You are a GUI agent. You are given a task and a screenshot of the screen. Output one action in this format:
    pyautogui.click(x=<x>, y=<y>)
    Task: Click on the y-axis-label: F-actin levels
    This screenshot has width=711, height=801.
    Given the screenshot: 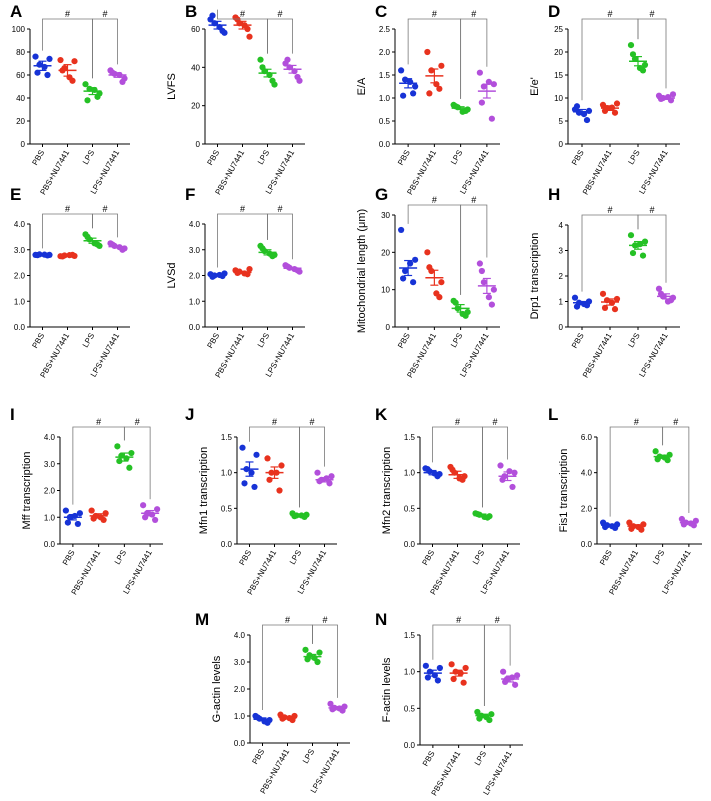 What is the action you would take?
    pyautogui.click(x=387, y=689)
    